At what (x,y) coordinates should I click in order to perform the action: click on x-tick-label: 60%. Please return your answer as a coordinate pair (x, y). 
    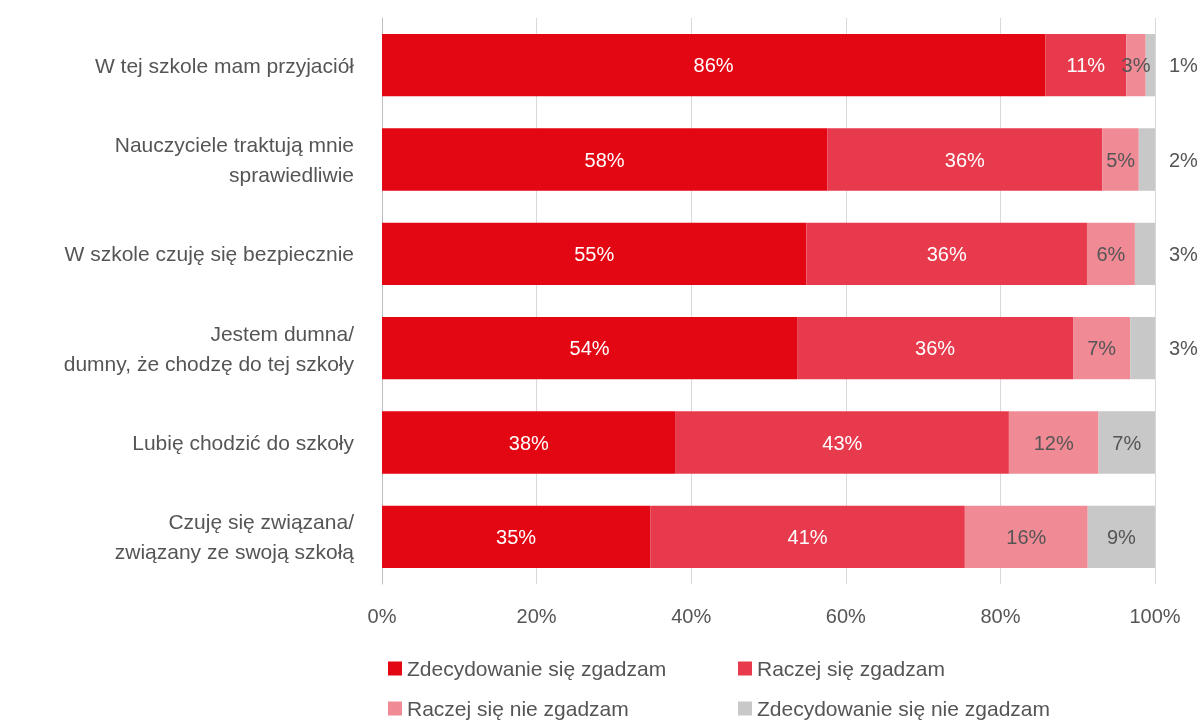
    Looking at the image, I should click on (846, 616).